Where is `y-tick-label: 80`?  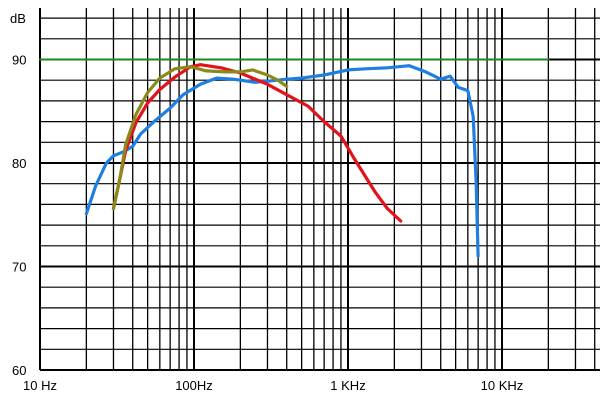 y-tick-label: 80 is located at coordinates (19, 163).